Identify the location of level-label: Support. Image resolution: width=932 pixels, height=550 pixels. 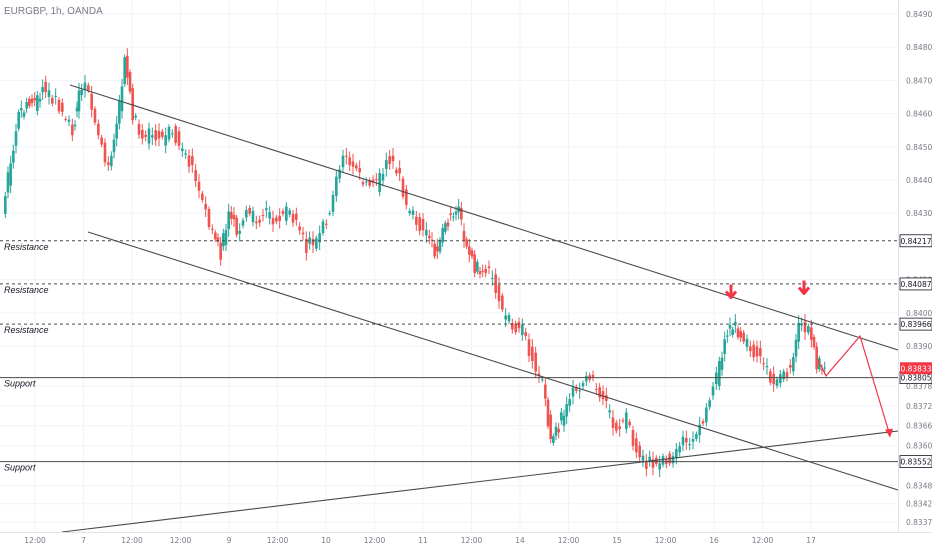
(20, 468).